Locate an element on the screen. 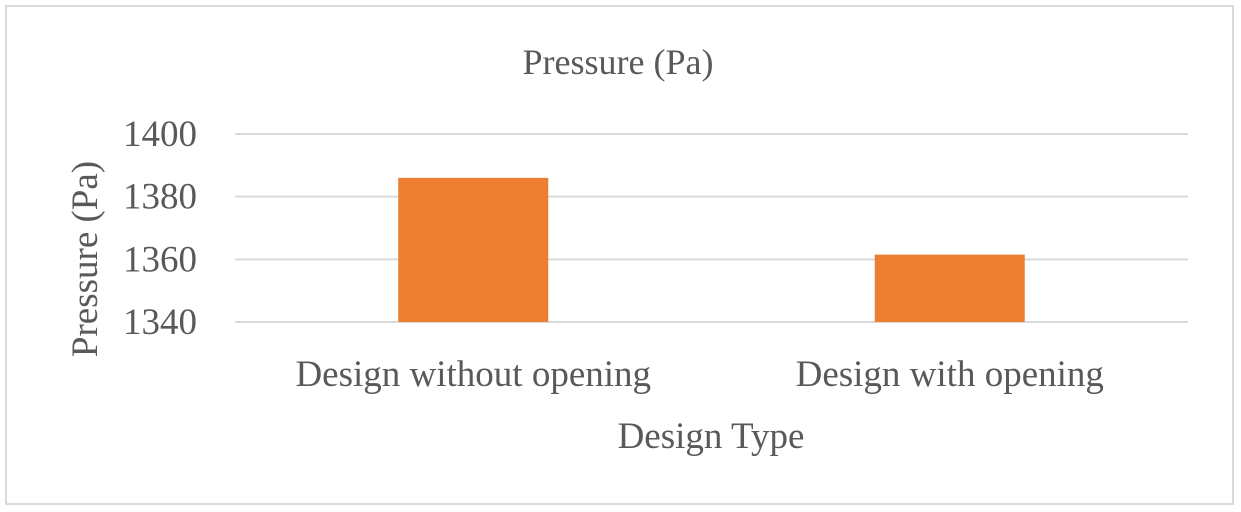 The image size is (1241, 512). x-tick-label: Design without opening is located at coordinates (473, 374).